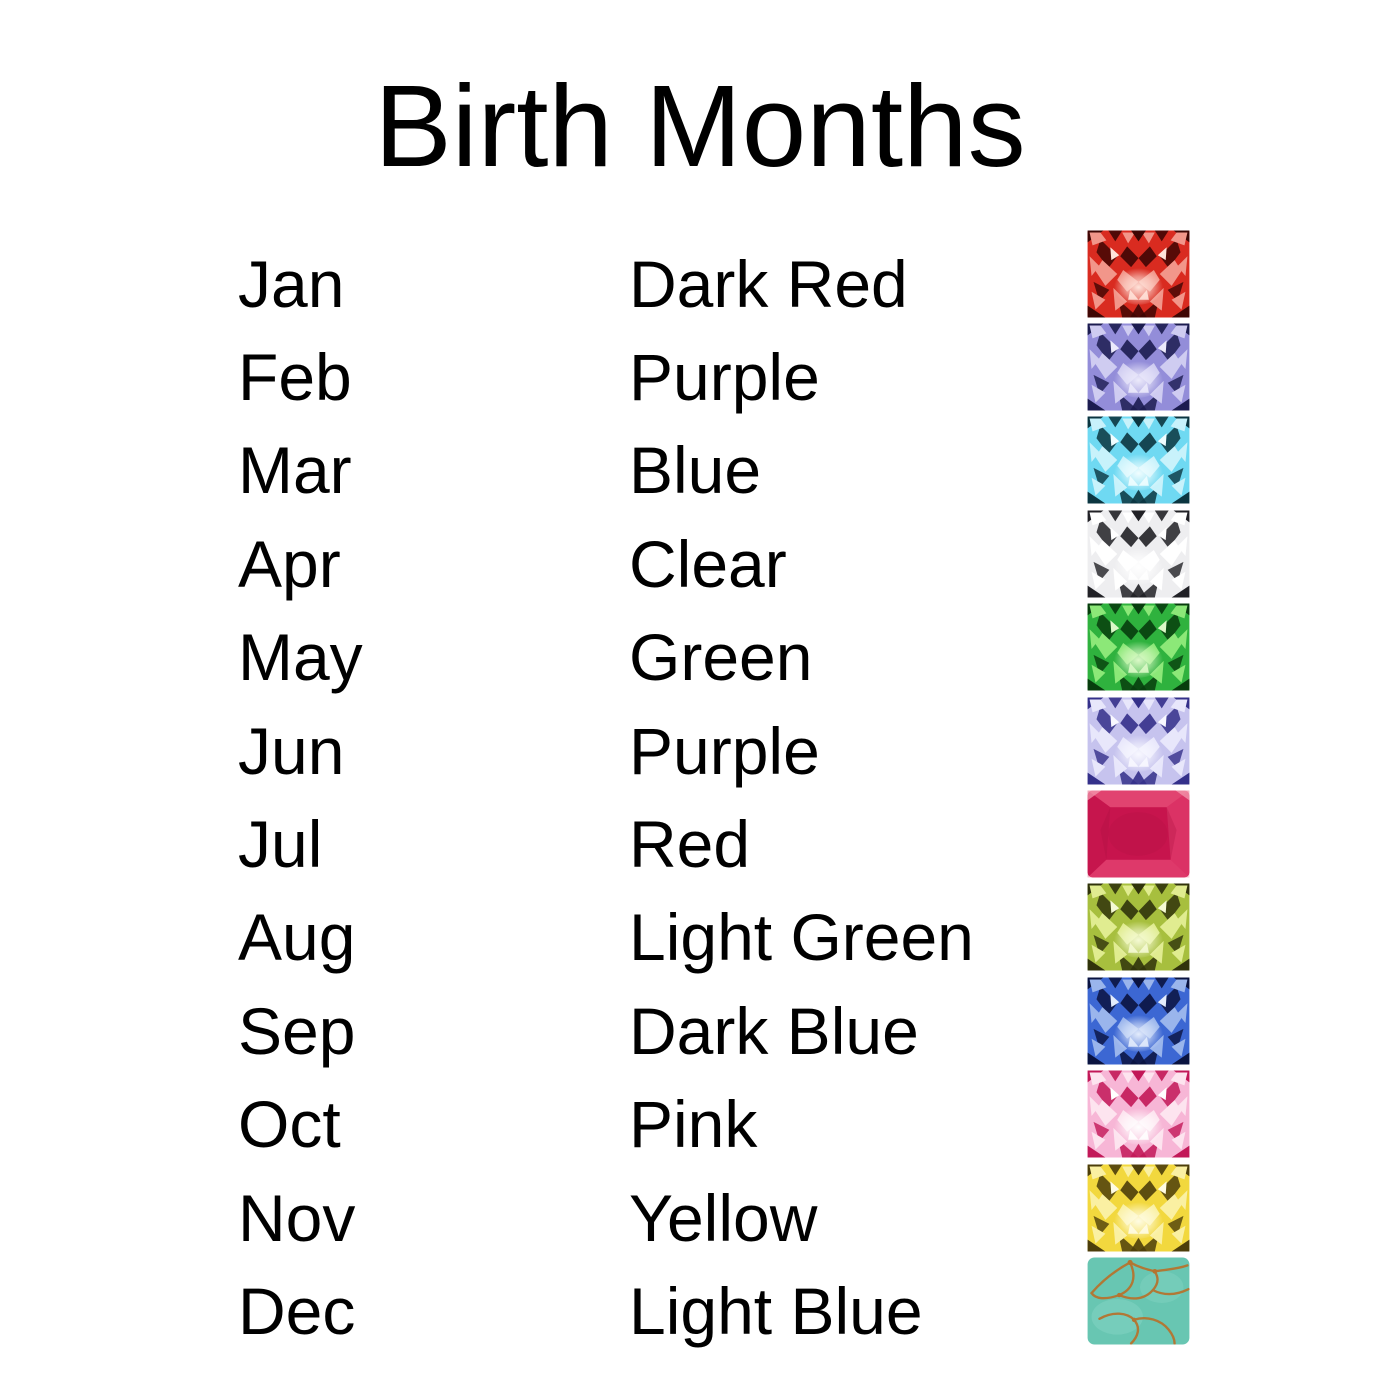  Describe the element at coordinates (1138, 1208) in the screenshot. I see `yellow-gem-icon` at that location.